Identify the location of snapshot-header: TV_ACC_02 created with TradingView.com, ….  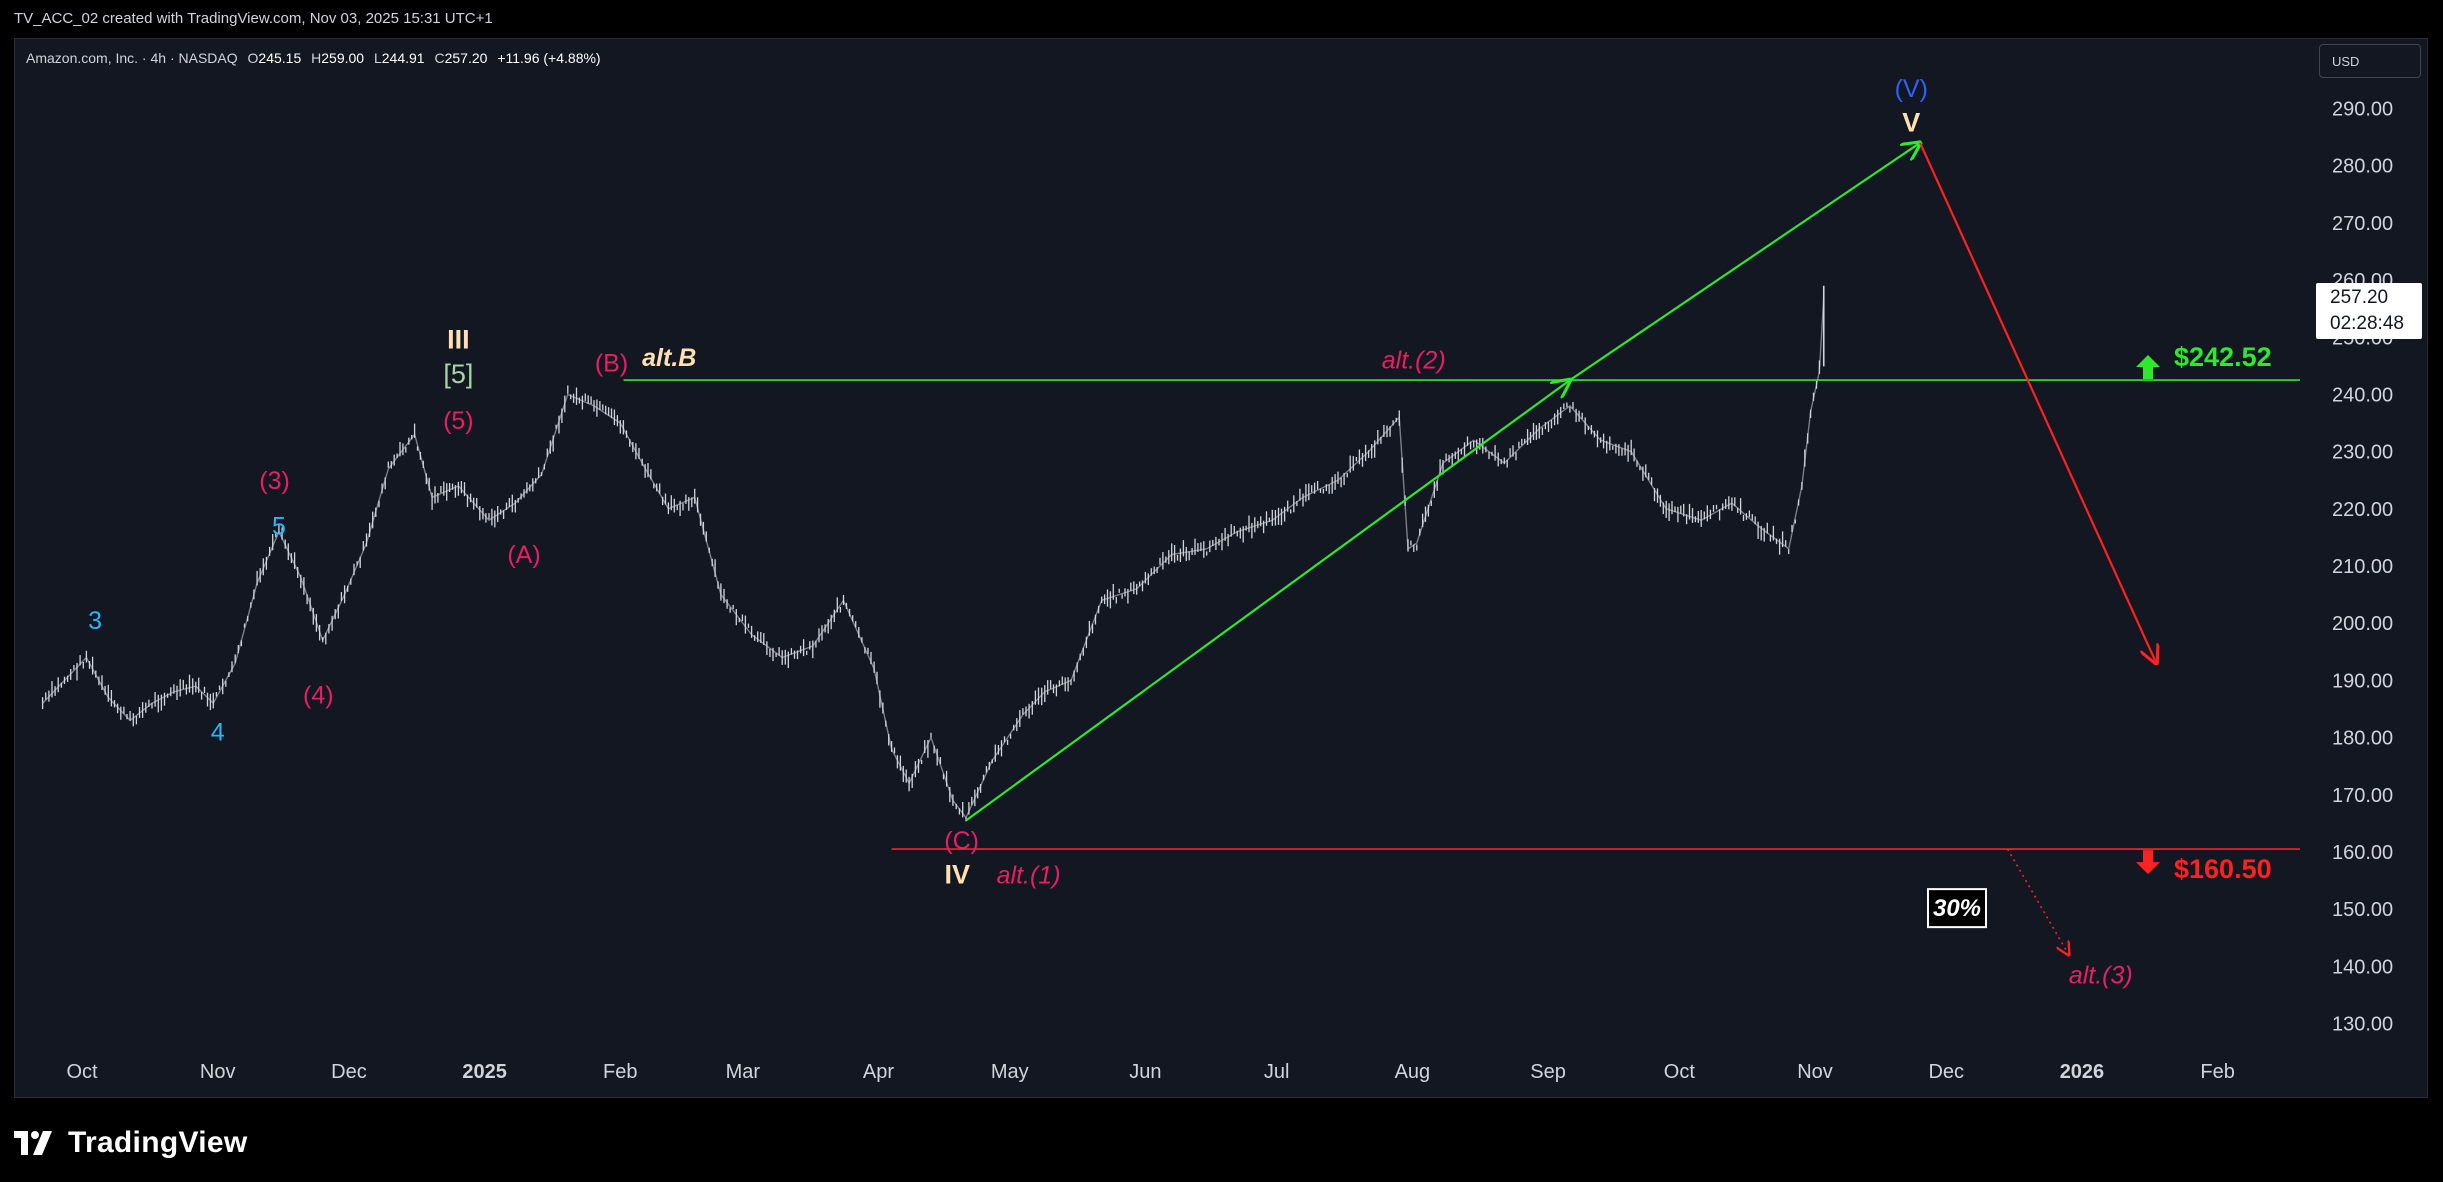
(253, 18).